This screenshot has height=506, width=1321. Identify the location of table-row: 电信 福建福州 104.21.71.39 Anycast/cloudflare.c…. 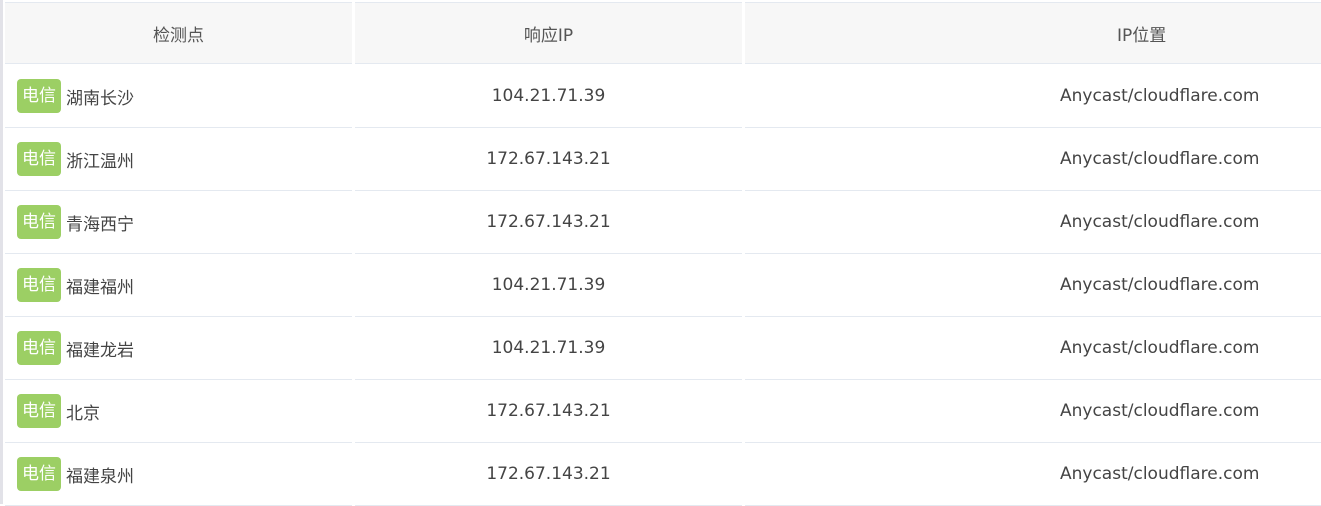
(663, 285).